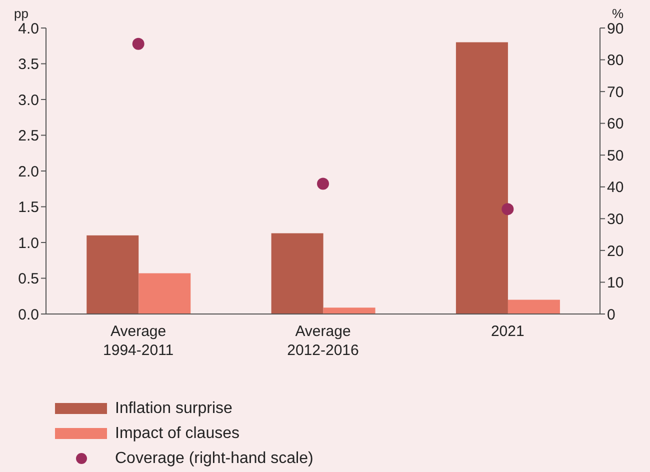  Describe the element at coordinates (28, 243) in the screenshot. I see `y-tick-label: 1.0` at that location.